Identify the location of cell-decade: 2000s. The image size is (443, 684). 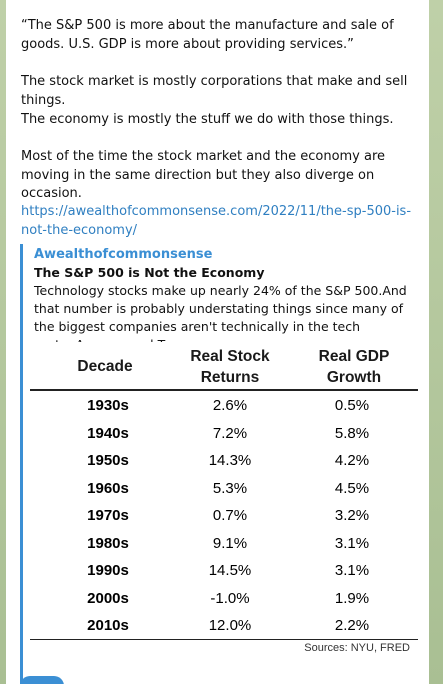
(108, 598).